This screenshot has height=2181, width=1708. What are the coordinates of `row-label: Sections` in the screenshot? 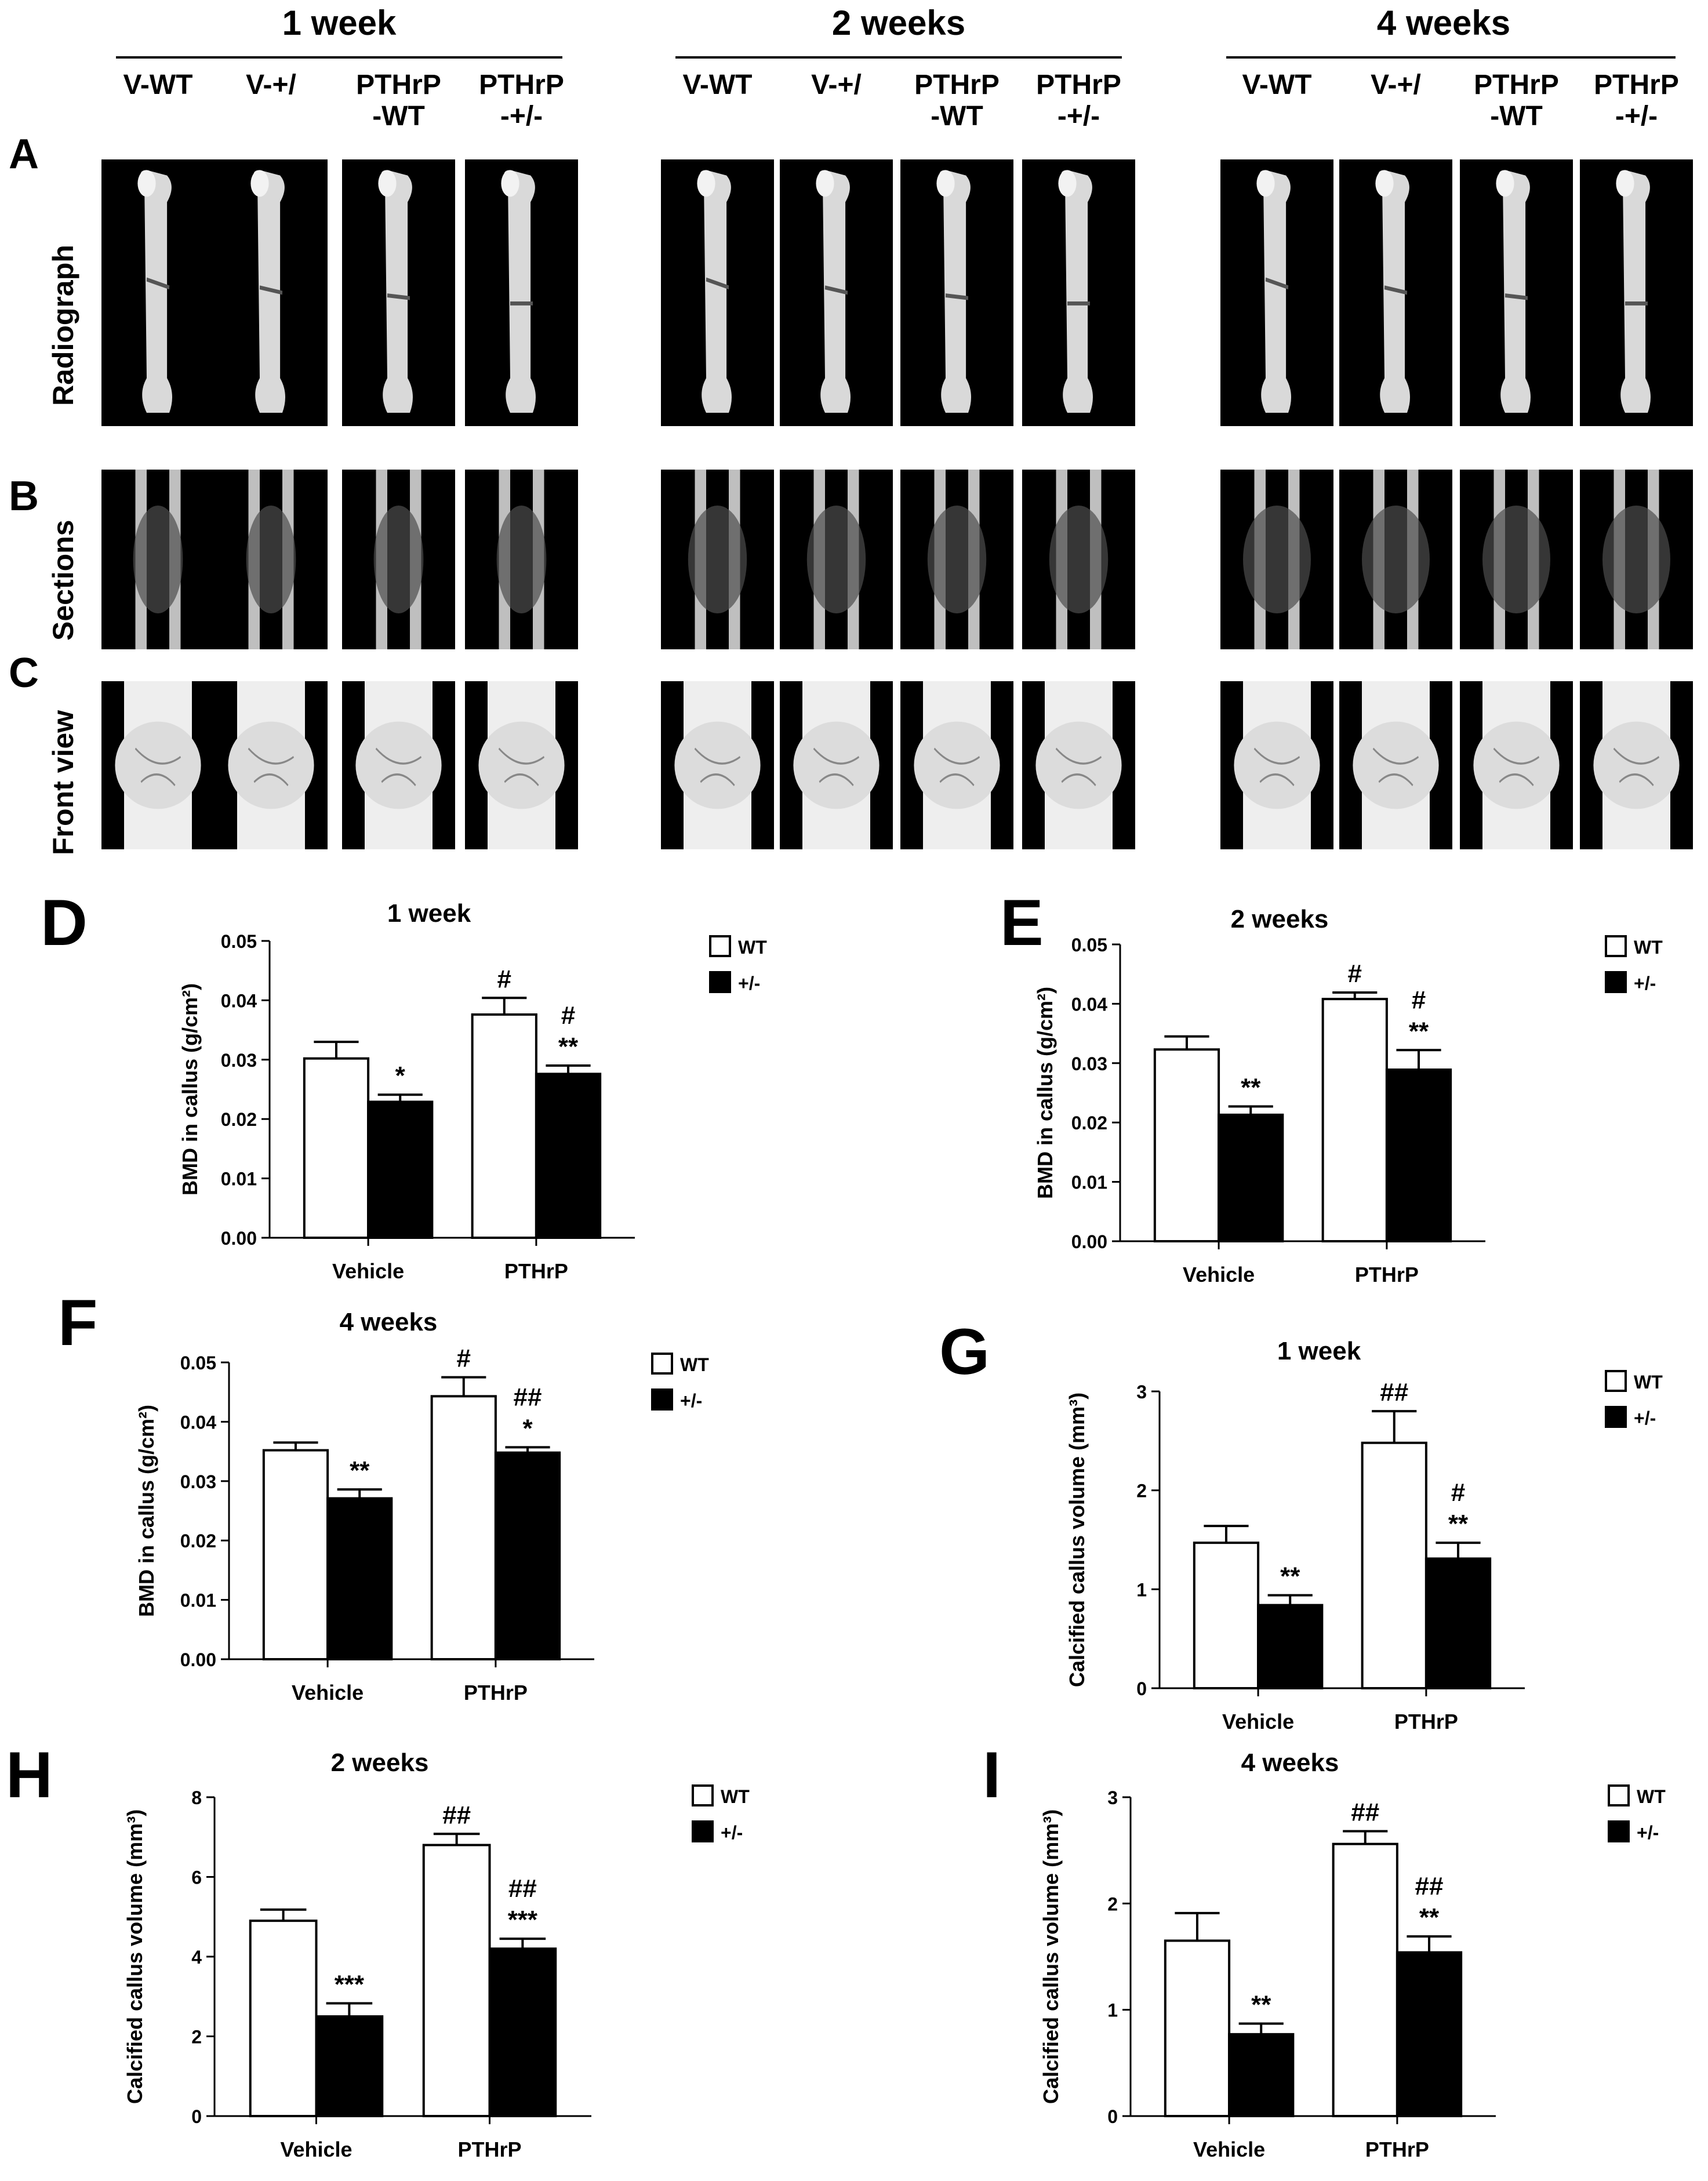 It's located at (63, 580).